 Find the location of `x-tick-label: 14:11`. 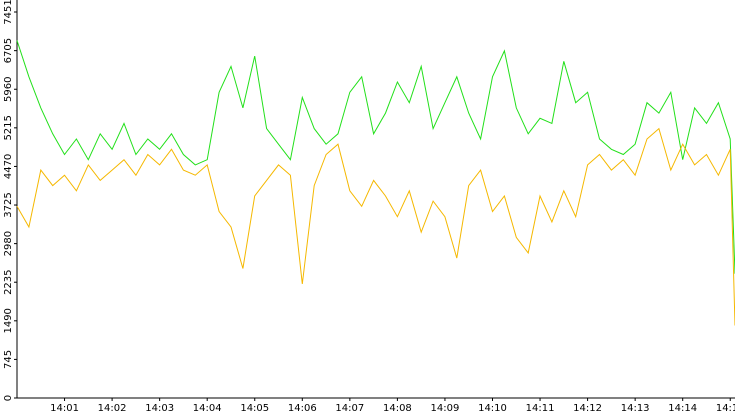

x-tick-label: 14:11 is located at coordinates (540, 408).